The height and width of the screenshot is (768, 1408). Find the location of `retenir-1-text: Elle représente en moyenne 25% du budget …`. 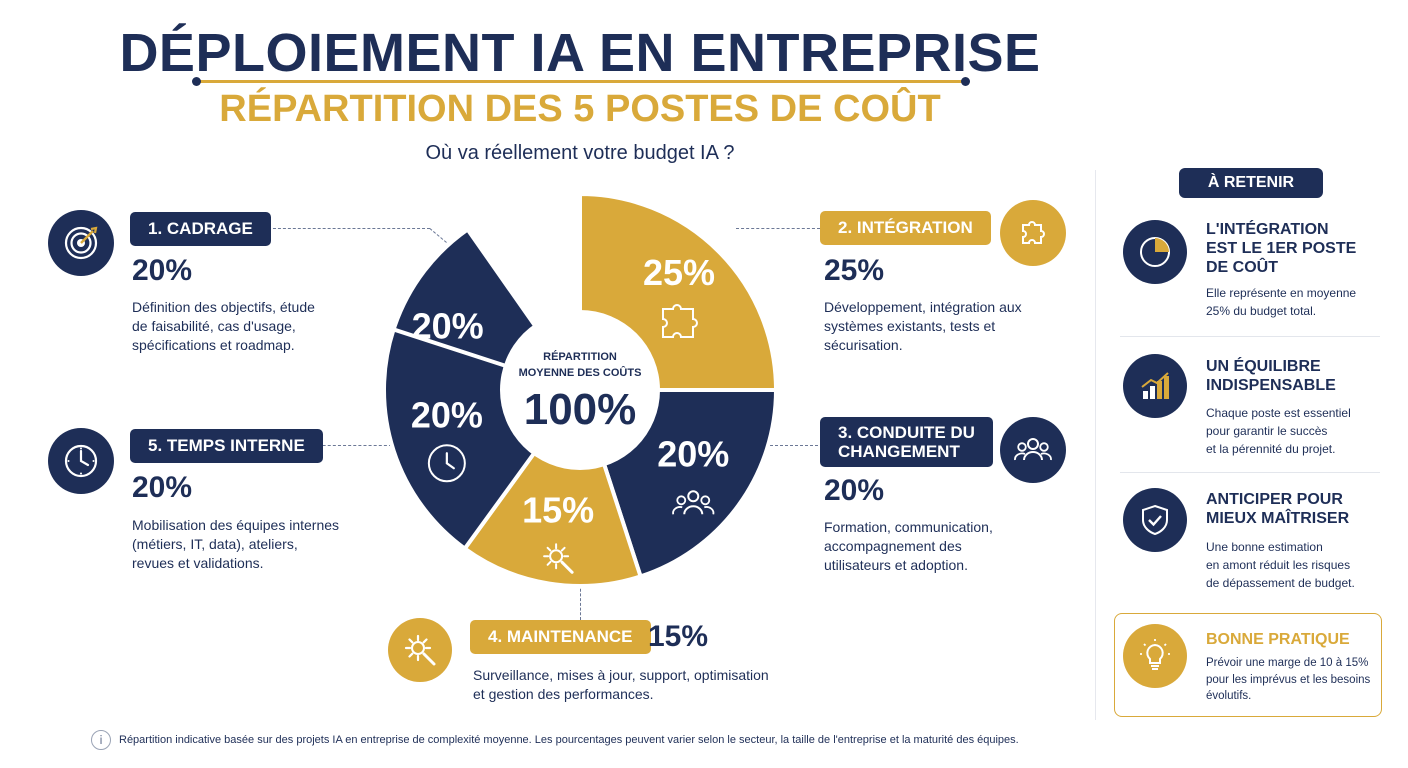

retenir-1-text: Elle représente en moyenne 25% du budget … is located at coordinates (1281, 302).